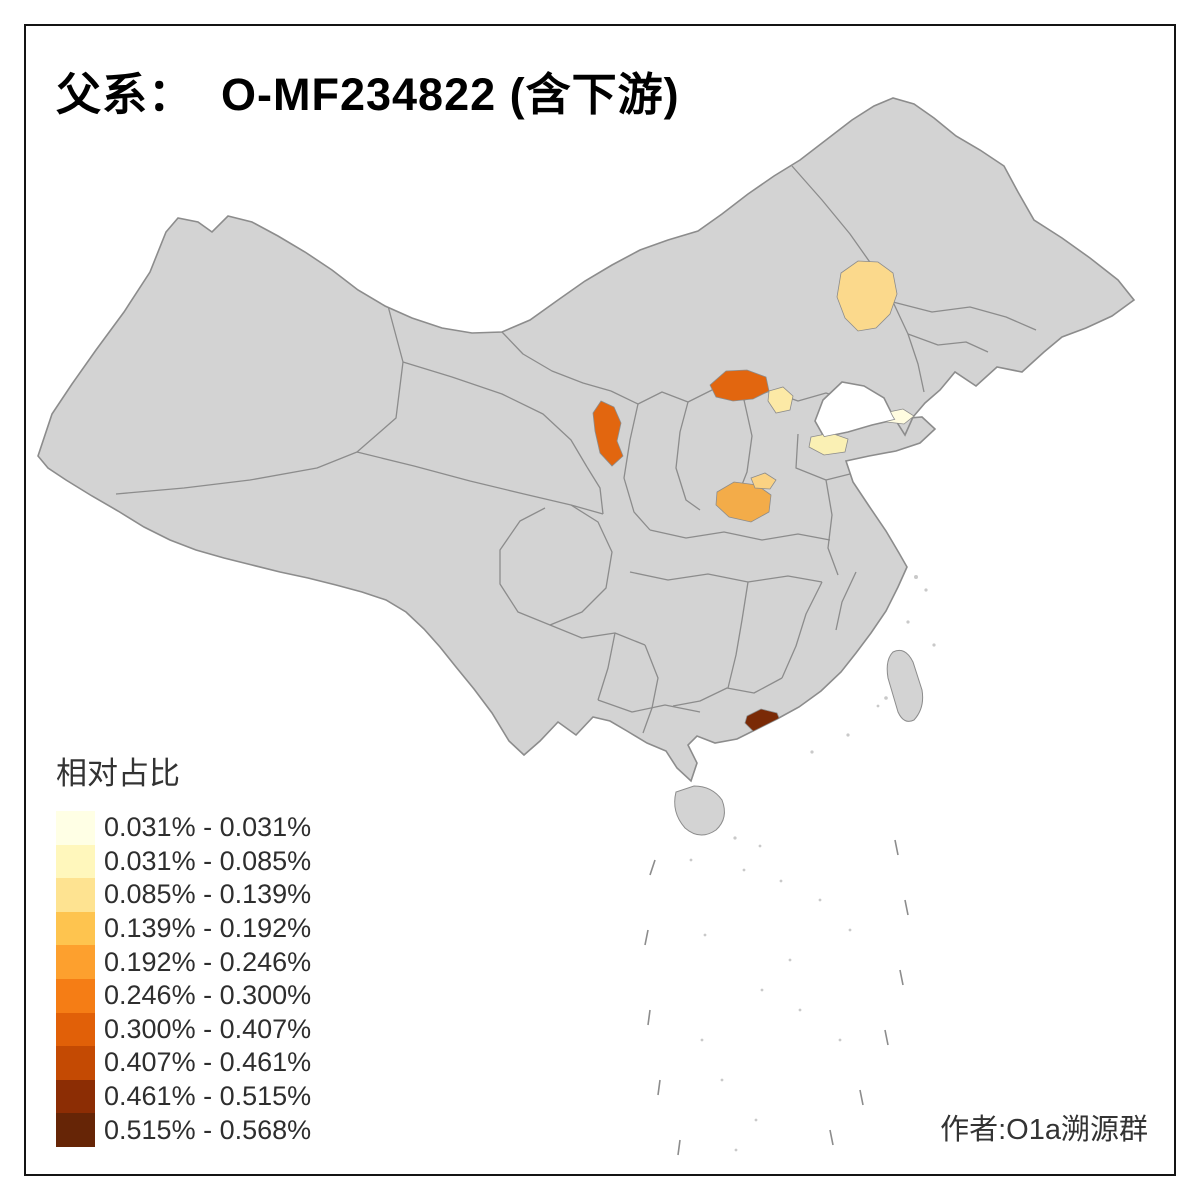 This screenshot has width=1200, height=1200. I want to click on legend-label: 0.515% - 0.568%, so click(208, 1129).